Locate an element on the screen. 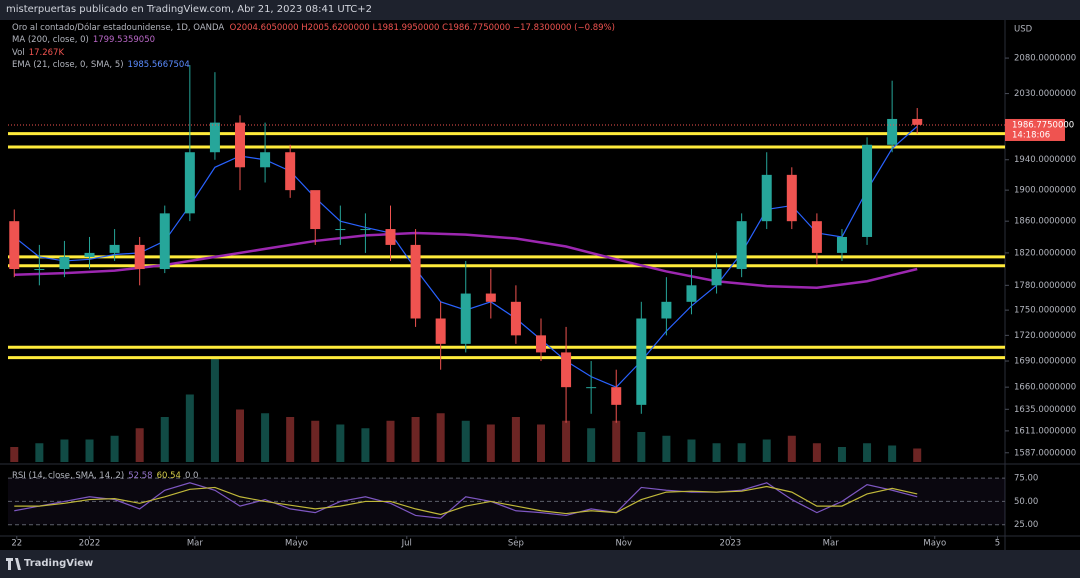 This screenshot has width=1080, height=578. price-tag is located at coordinates (1035, 129).